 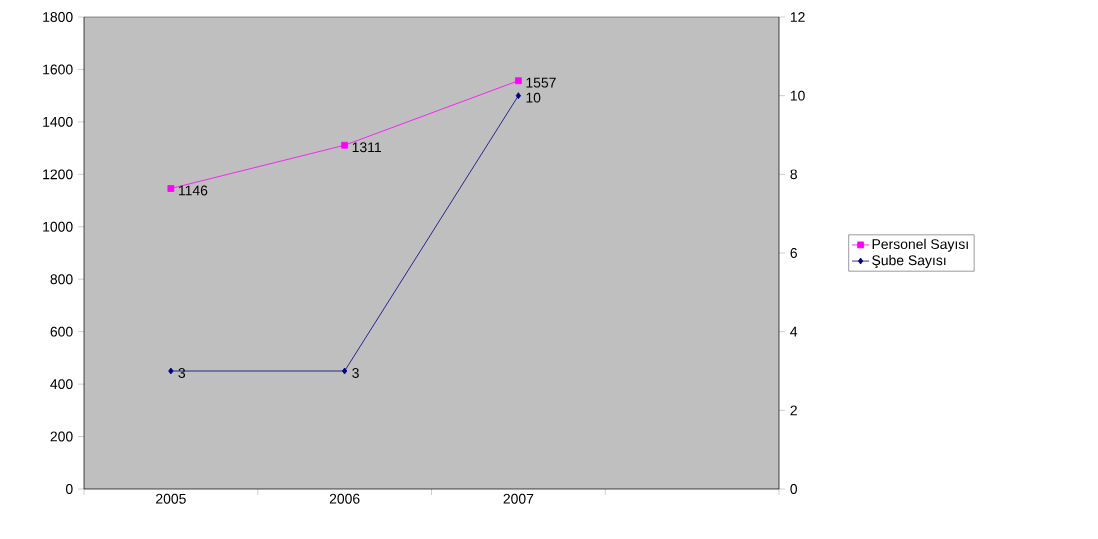 What do you see at coordinates (920, 245) in the screenshot?
I see `legend-label: Personel Sayısı` at bounding box center [920, 245].